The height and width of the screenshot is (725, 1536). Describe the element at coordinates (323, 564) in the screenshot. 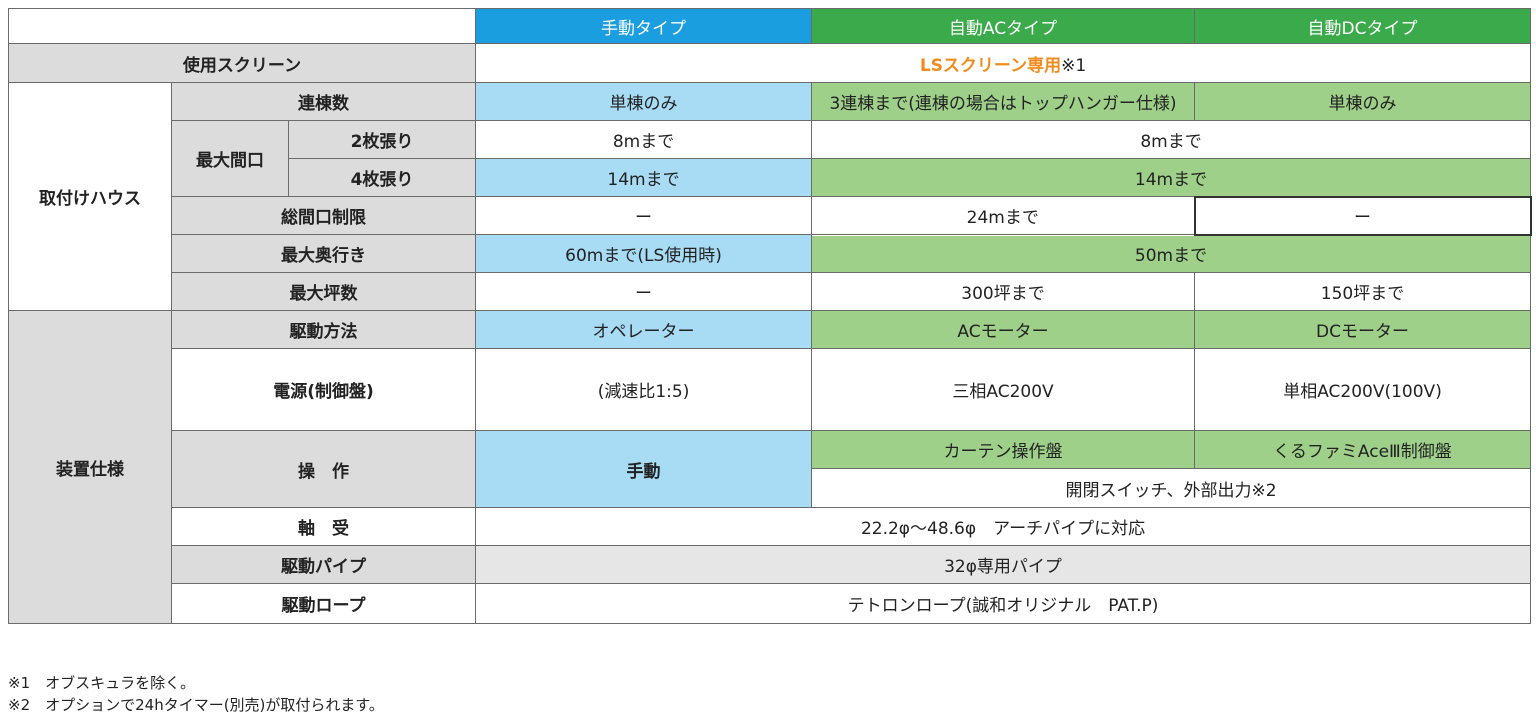

I see `row-label-pipe: 駆動パイプ` at that location.